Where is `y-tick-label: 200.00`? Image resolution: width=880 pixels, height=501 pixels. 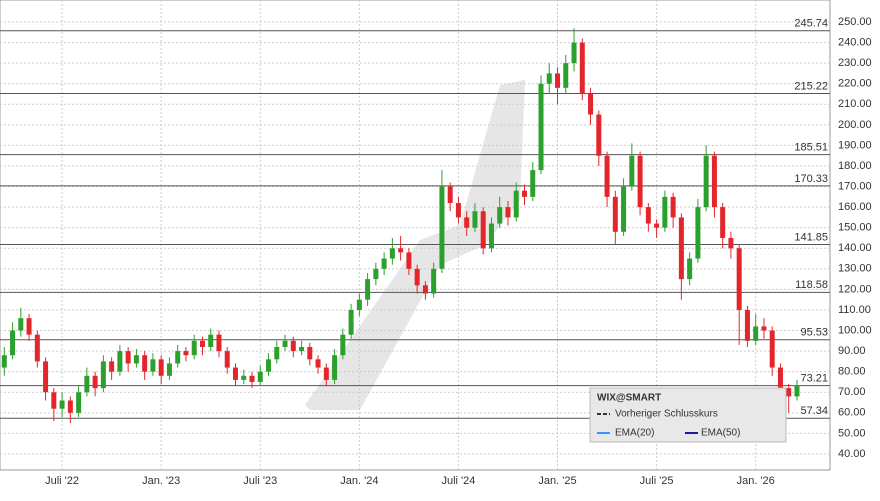 y-tick-label: 200.00 is located at coordinates (855, 125).